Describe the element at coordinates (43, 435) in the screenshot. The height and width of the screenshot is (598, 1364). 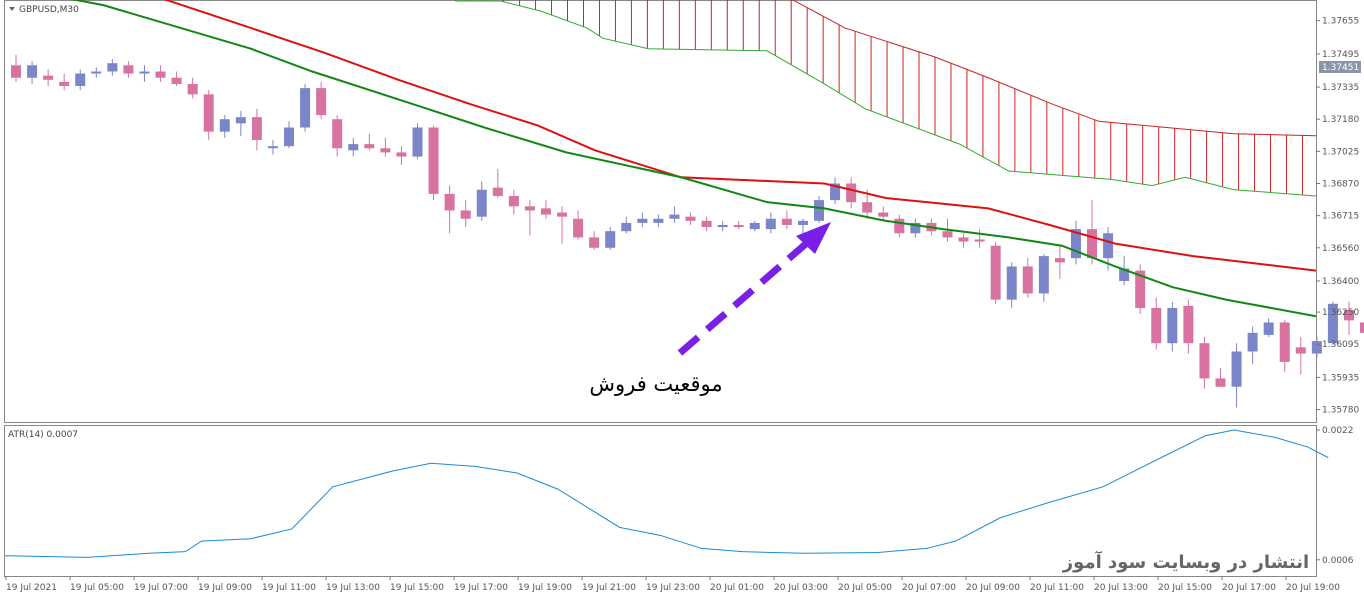
I see `indicator-label: ATR(14) 0.0007` at that location.